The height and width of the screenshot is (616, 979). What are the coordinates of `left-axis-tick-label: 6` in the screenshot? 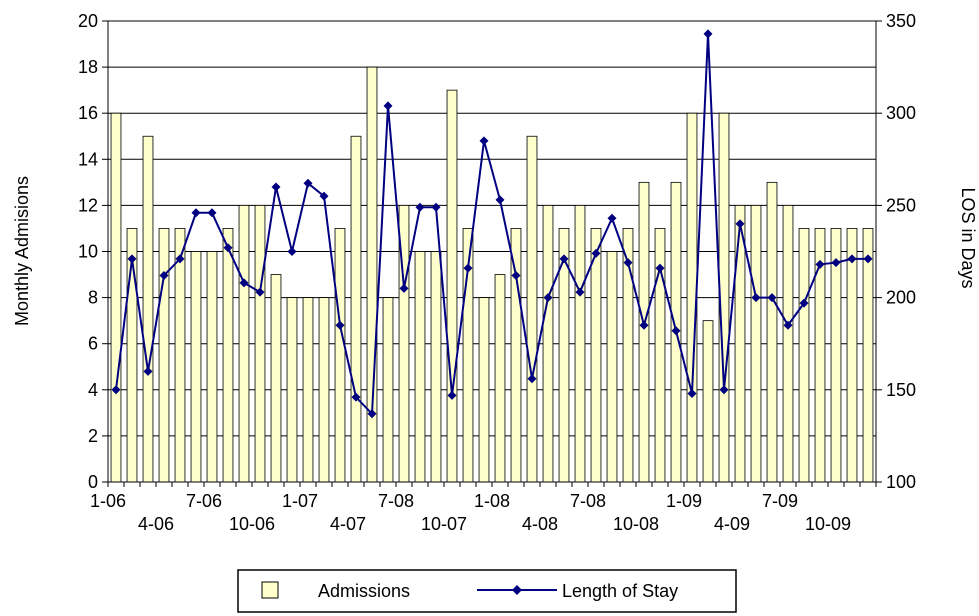 It's located at (93, 344).